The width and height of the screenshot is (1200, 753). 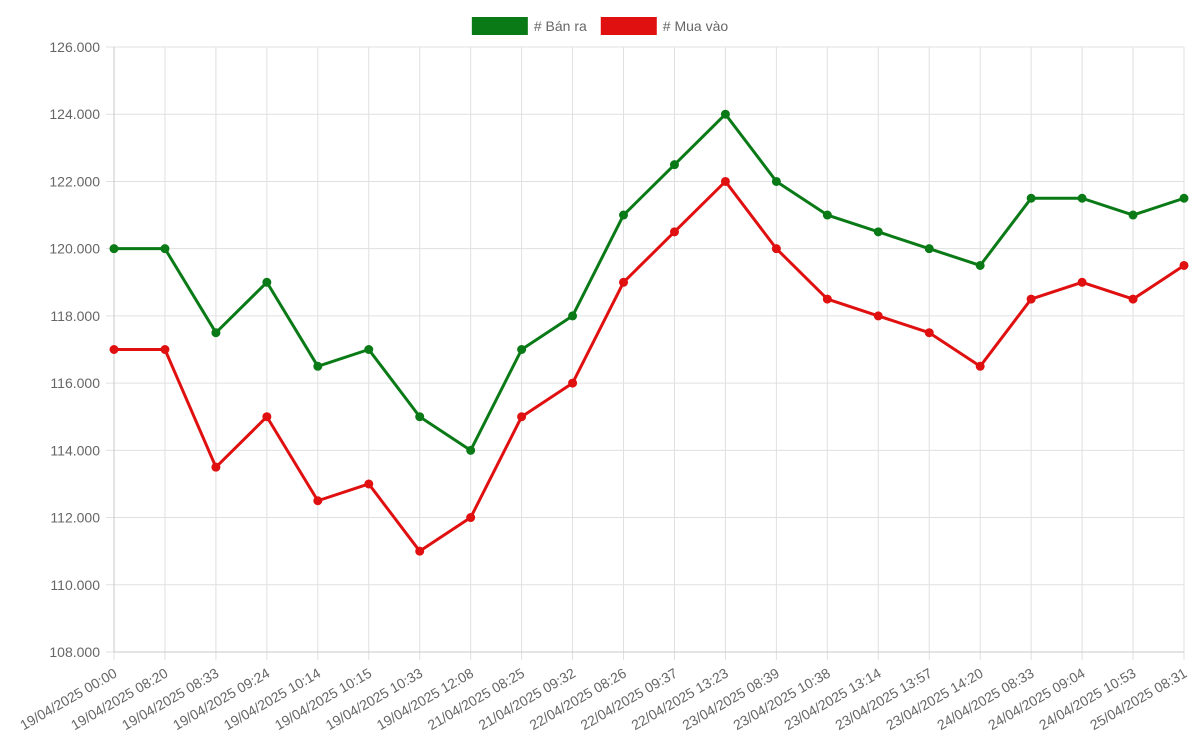 I want to click on legend-item-1: # Mua vào, so click(x=664, y=26).